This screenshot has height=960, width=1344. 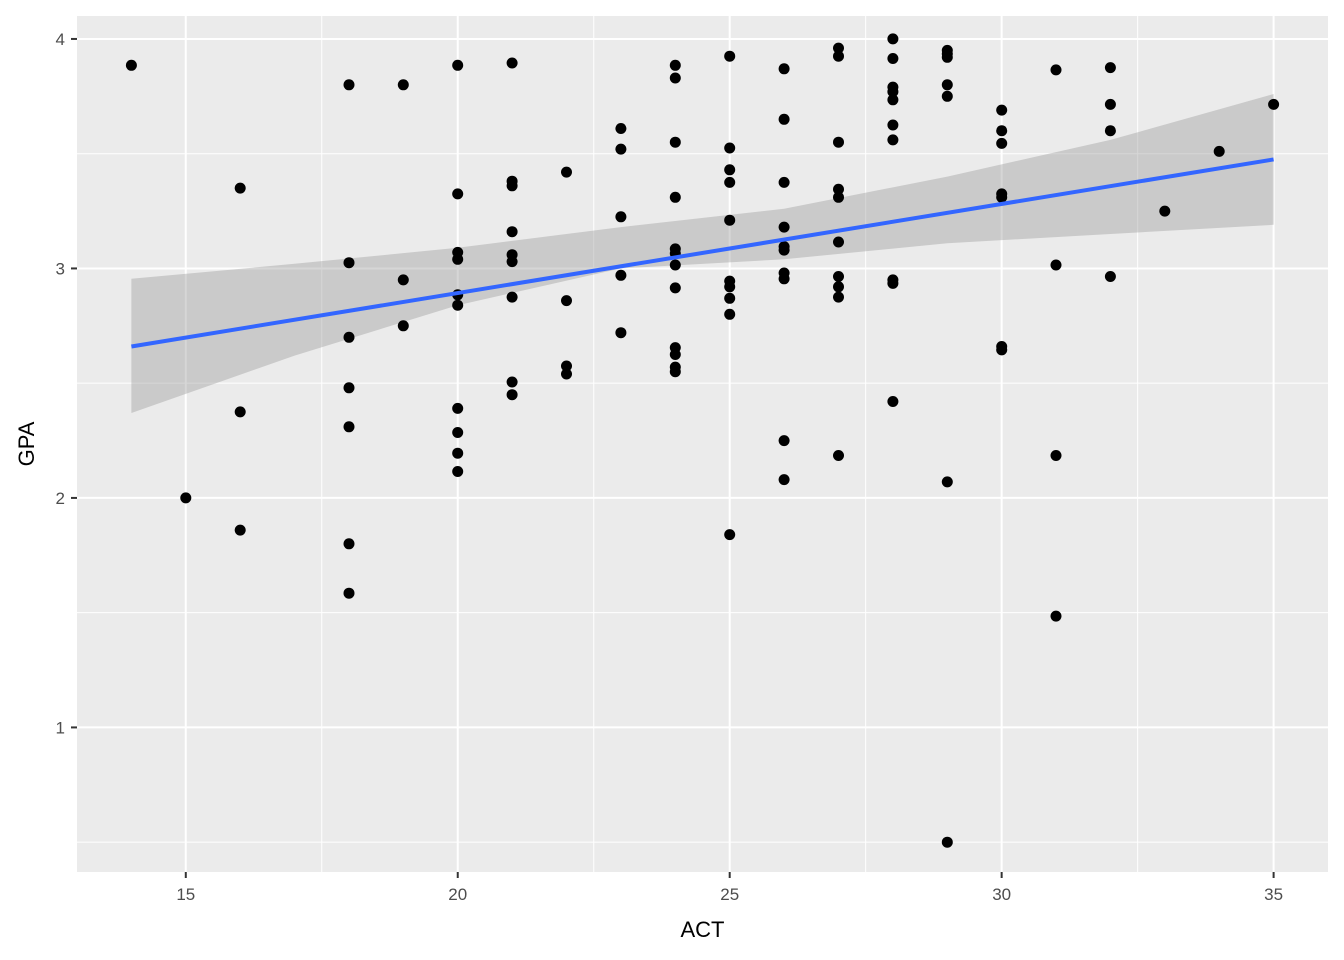 I want to click on x-tick-label: 25, so click(x=729, y=894).